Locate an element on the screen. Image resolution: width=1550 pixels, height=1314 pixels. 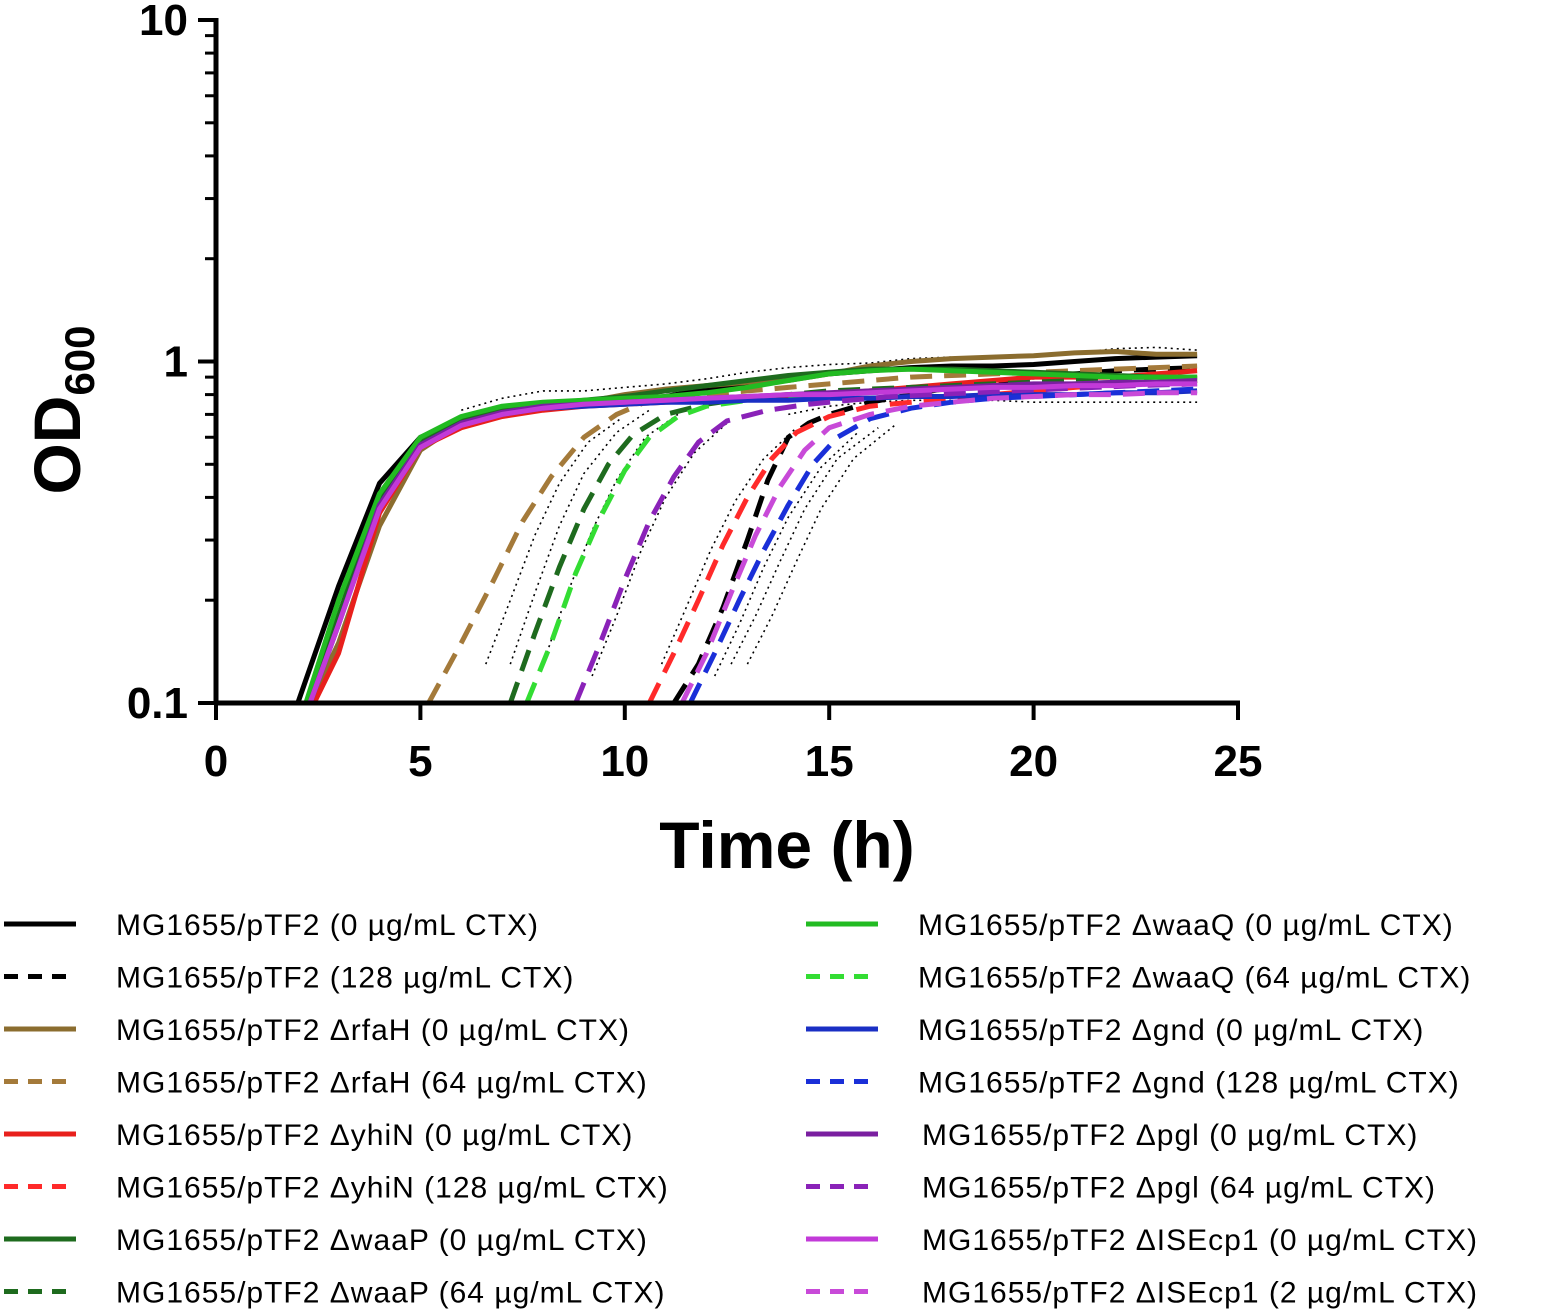
x-tick-label: 0 is located at coordinates (216, 761).